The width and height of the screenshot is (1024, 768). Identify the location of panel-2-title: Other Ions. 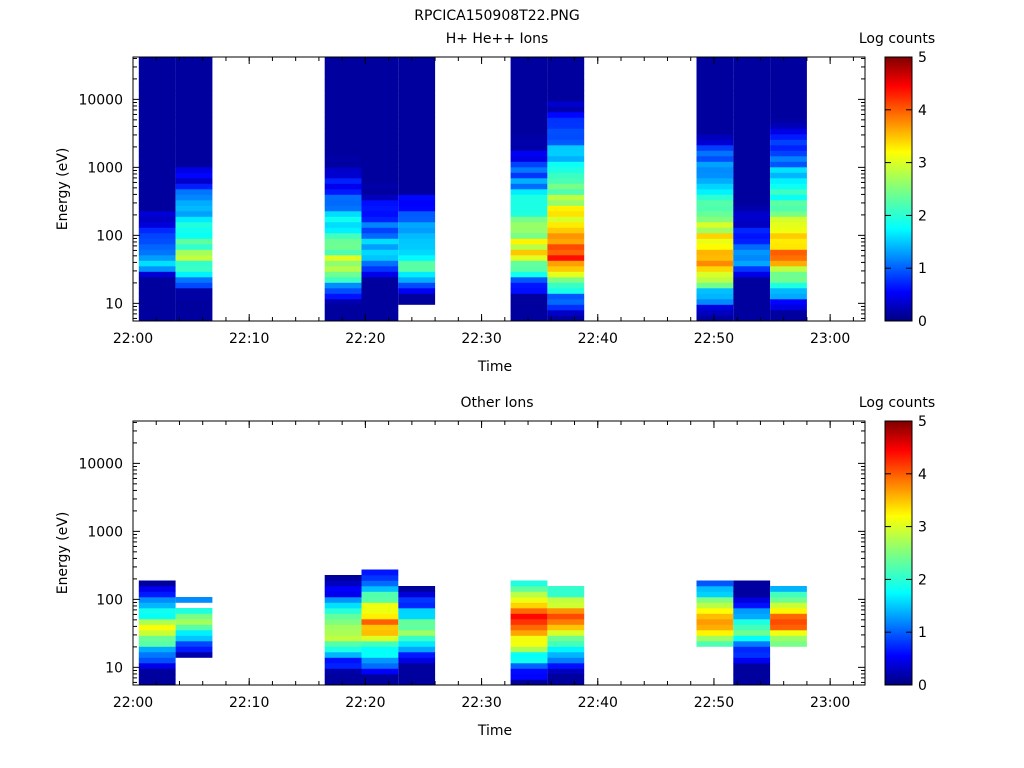
(496, 403).